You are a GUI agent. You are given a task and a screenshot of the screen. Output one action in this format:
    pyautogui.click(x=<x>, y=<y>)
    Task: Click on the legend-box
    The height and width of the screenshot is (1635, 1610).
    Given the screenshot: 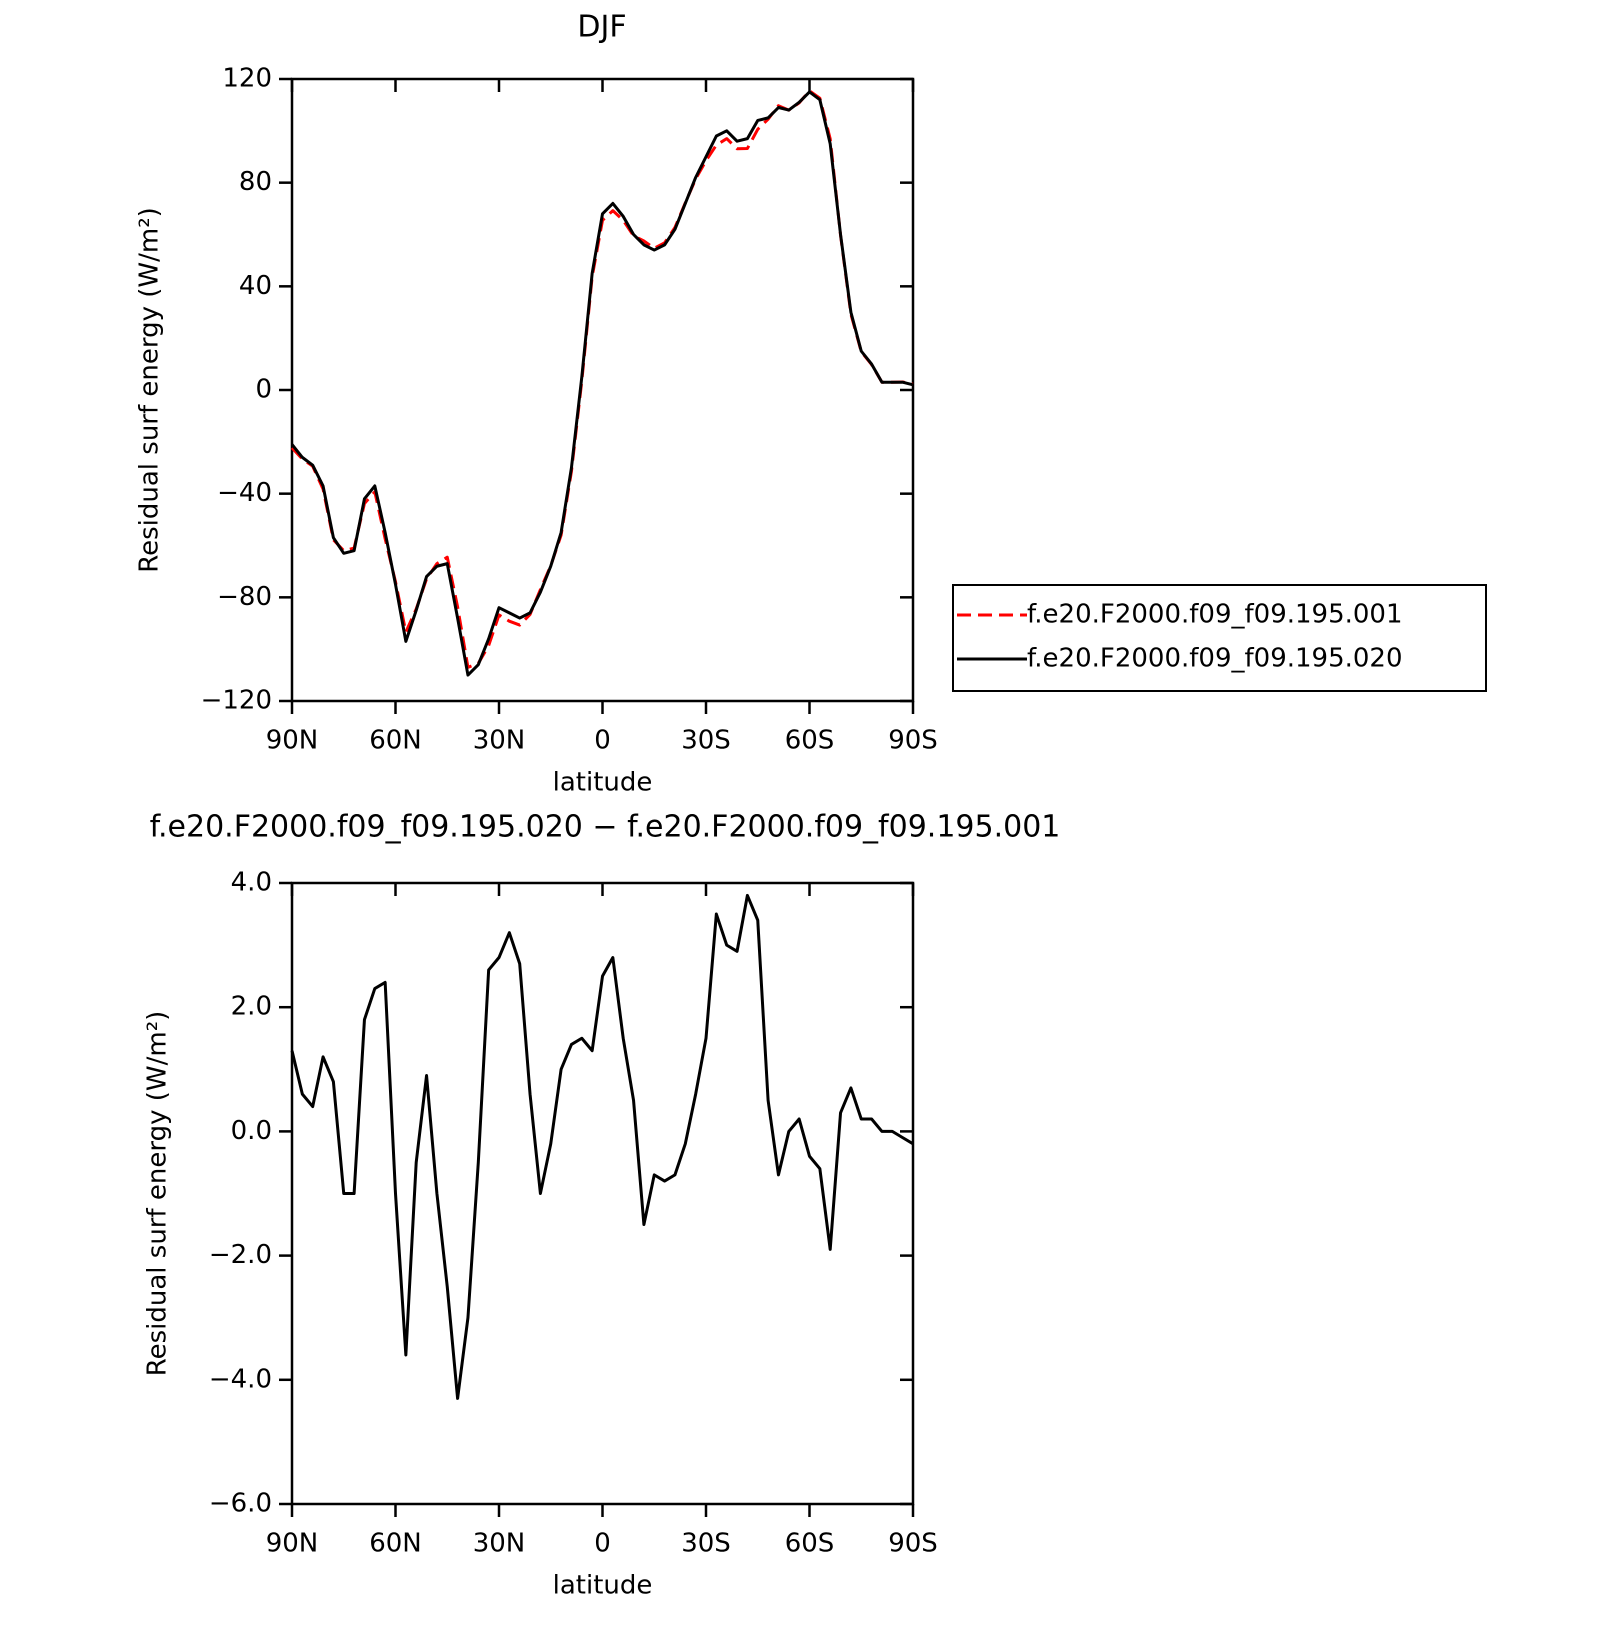 What is the action you would take?
    pyautogui.click(x=1219, y=638)
    